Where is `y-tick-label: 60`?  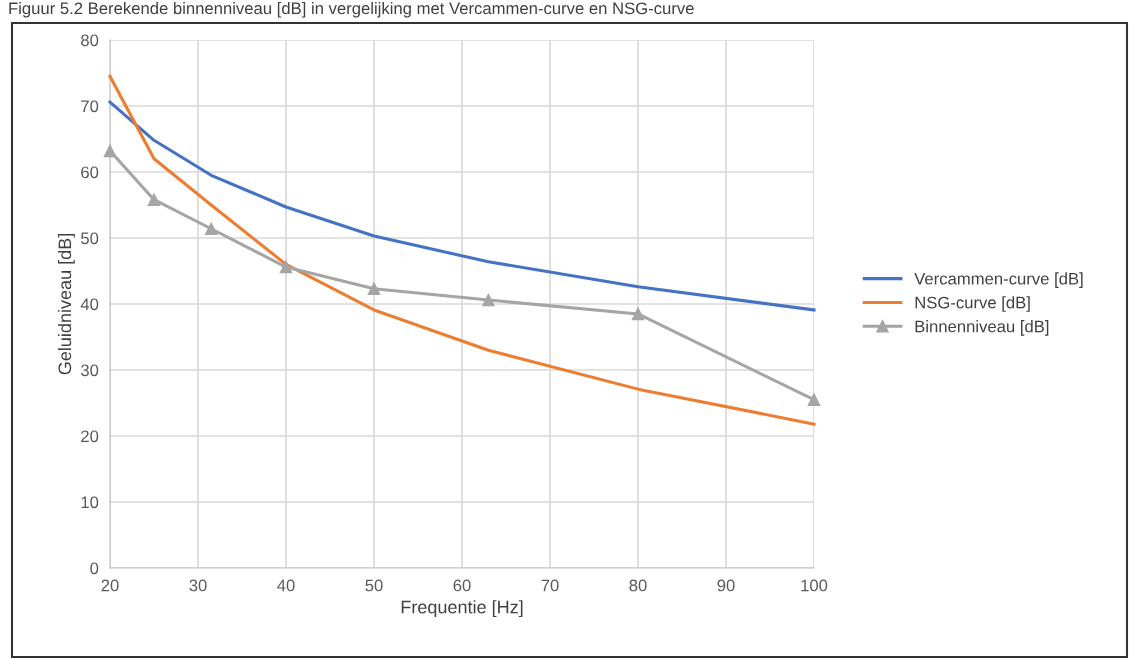 y-tick-label: 60 is located at coordinates (90, 172).